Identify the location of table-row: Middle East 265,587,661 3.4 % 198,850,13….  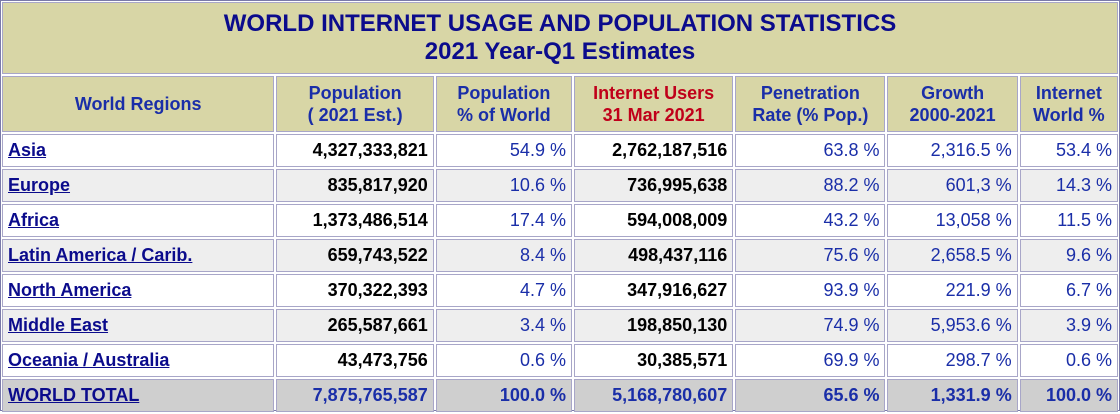
(560, 325).